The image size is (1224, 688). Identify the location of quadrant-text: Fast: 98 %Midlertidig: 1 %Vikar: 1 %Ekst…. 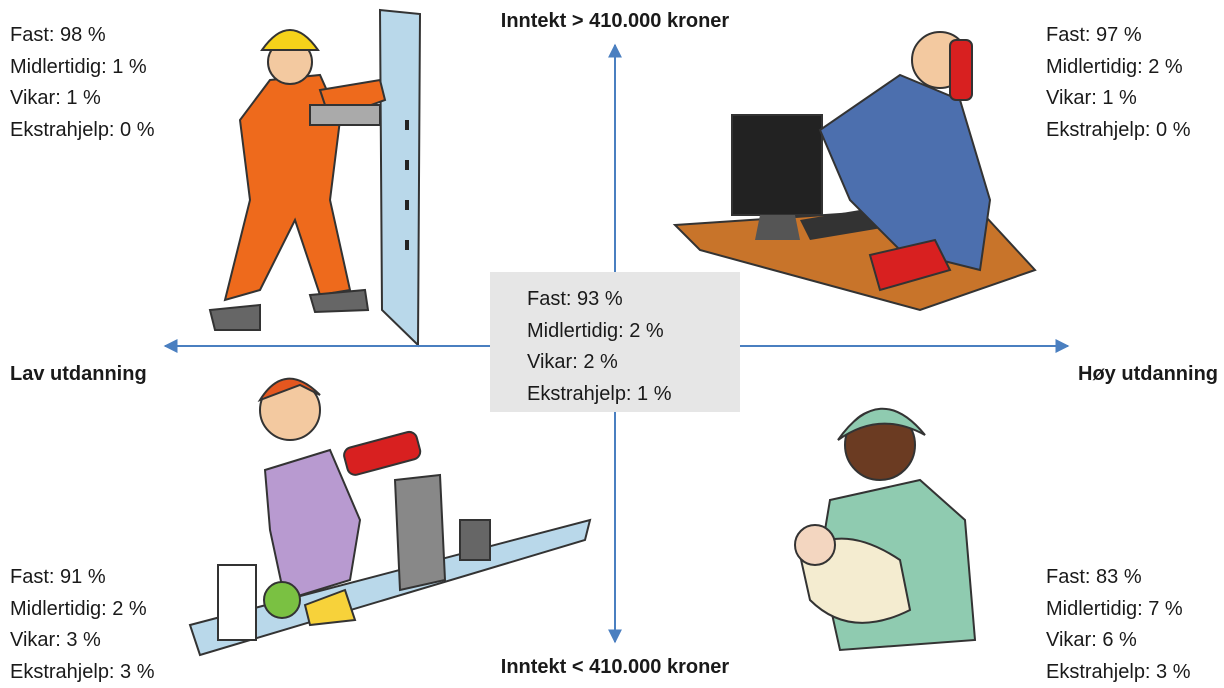
(82, 83).